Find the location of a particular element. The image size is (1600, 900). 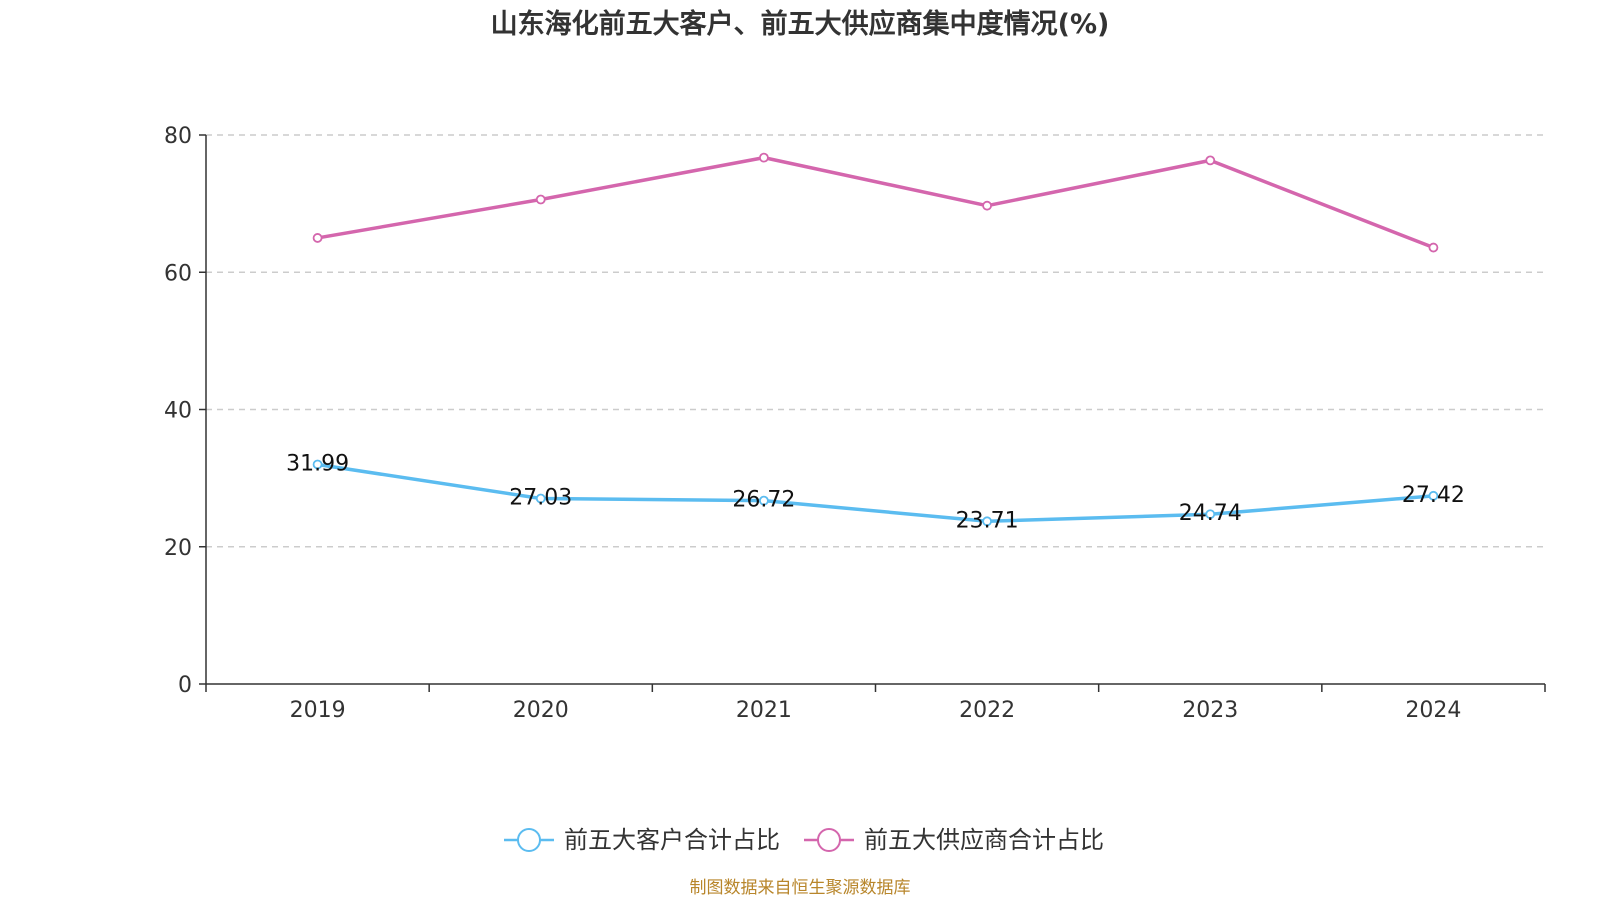

data-labels: 31.99 27.03 26.72 23.71 24.74 27.42 is located at coordinates (875, 492).